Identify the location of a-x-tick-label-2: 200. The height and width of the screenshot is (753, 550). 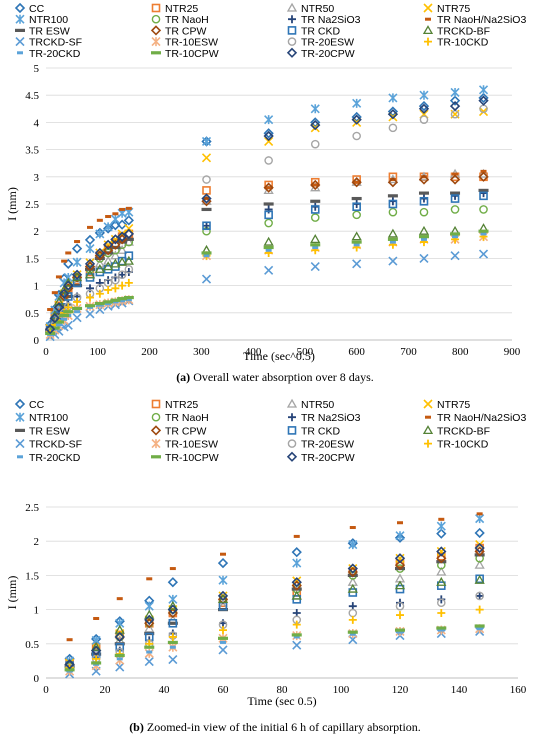
(149, 352).